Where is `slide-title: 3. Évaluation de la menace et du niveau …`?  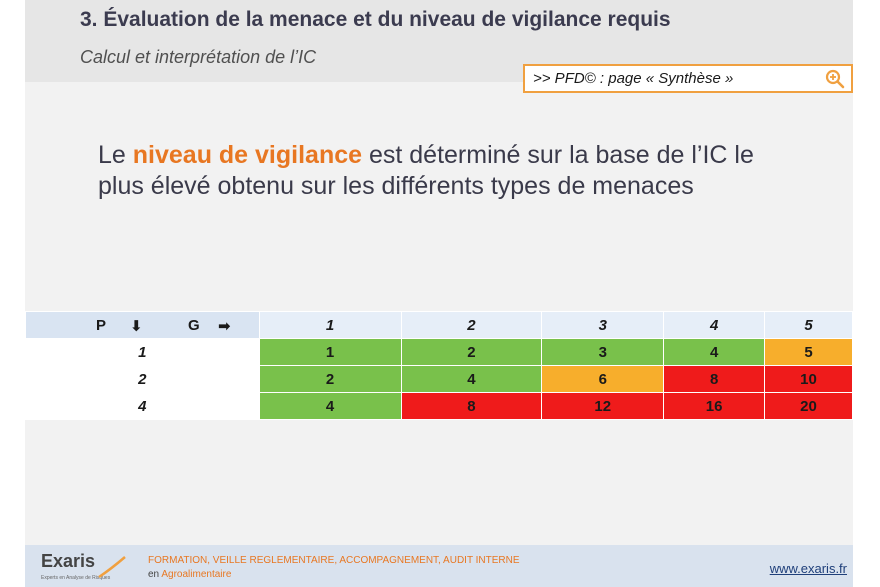
slide-title: 3. Évaluation de la menace et du niveau … is located at coordinates (375, 19).